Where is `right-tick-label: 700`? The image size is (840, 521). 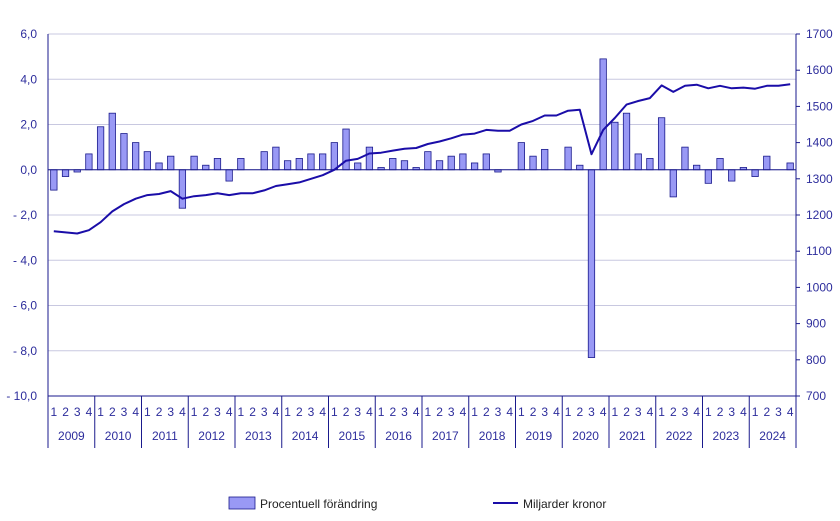 right-tick-label: 700 is located at coordinates (816, 396).